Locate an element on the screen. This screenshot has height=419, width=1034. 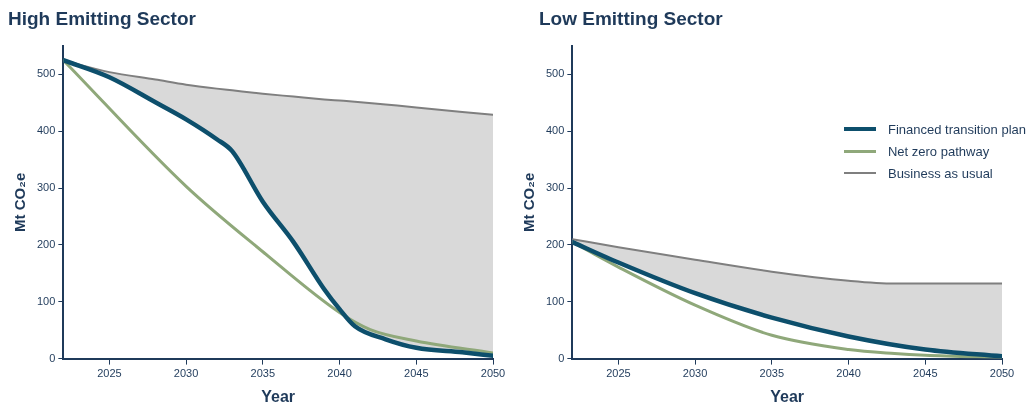
legend-label: Financed transition plan is located at coordinates (956, 129).